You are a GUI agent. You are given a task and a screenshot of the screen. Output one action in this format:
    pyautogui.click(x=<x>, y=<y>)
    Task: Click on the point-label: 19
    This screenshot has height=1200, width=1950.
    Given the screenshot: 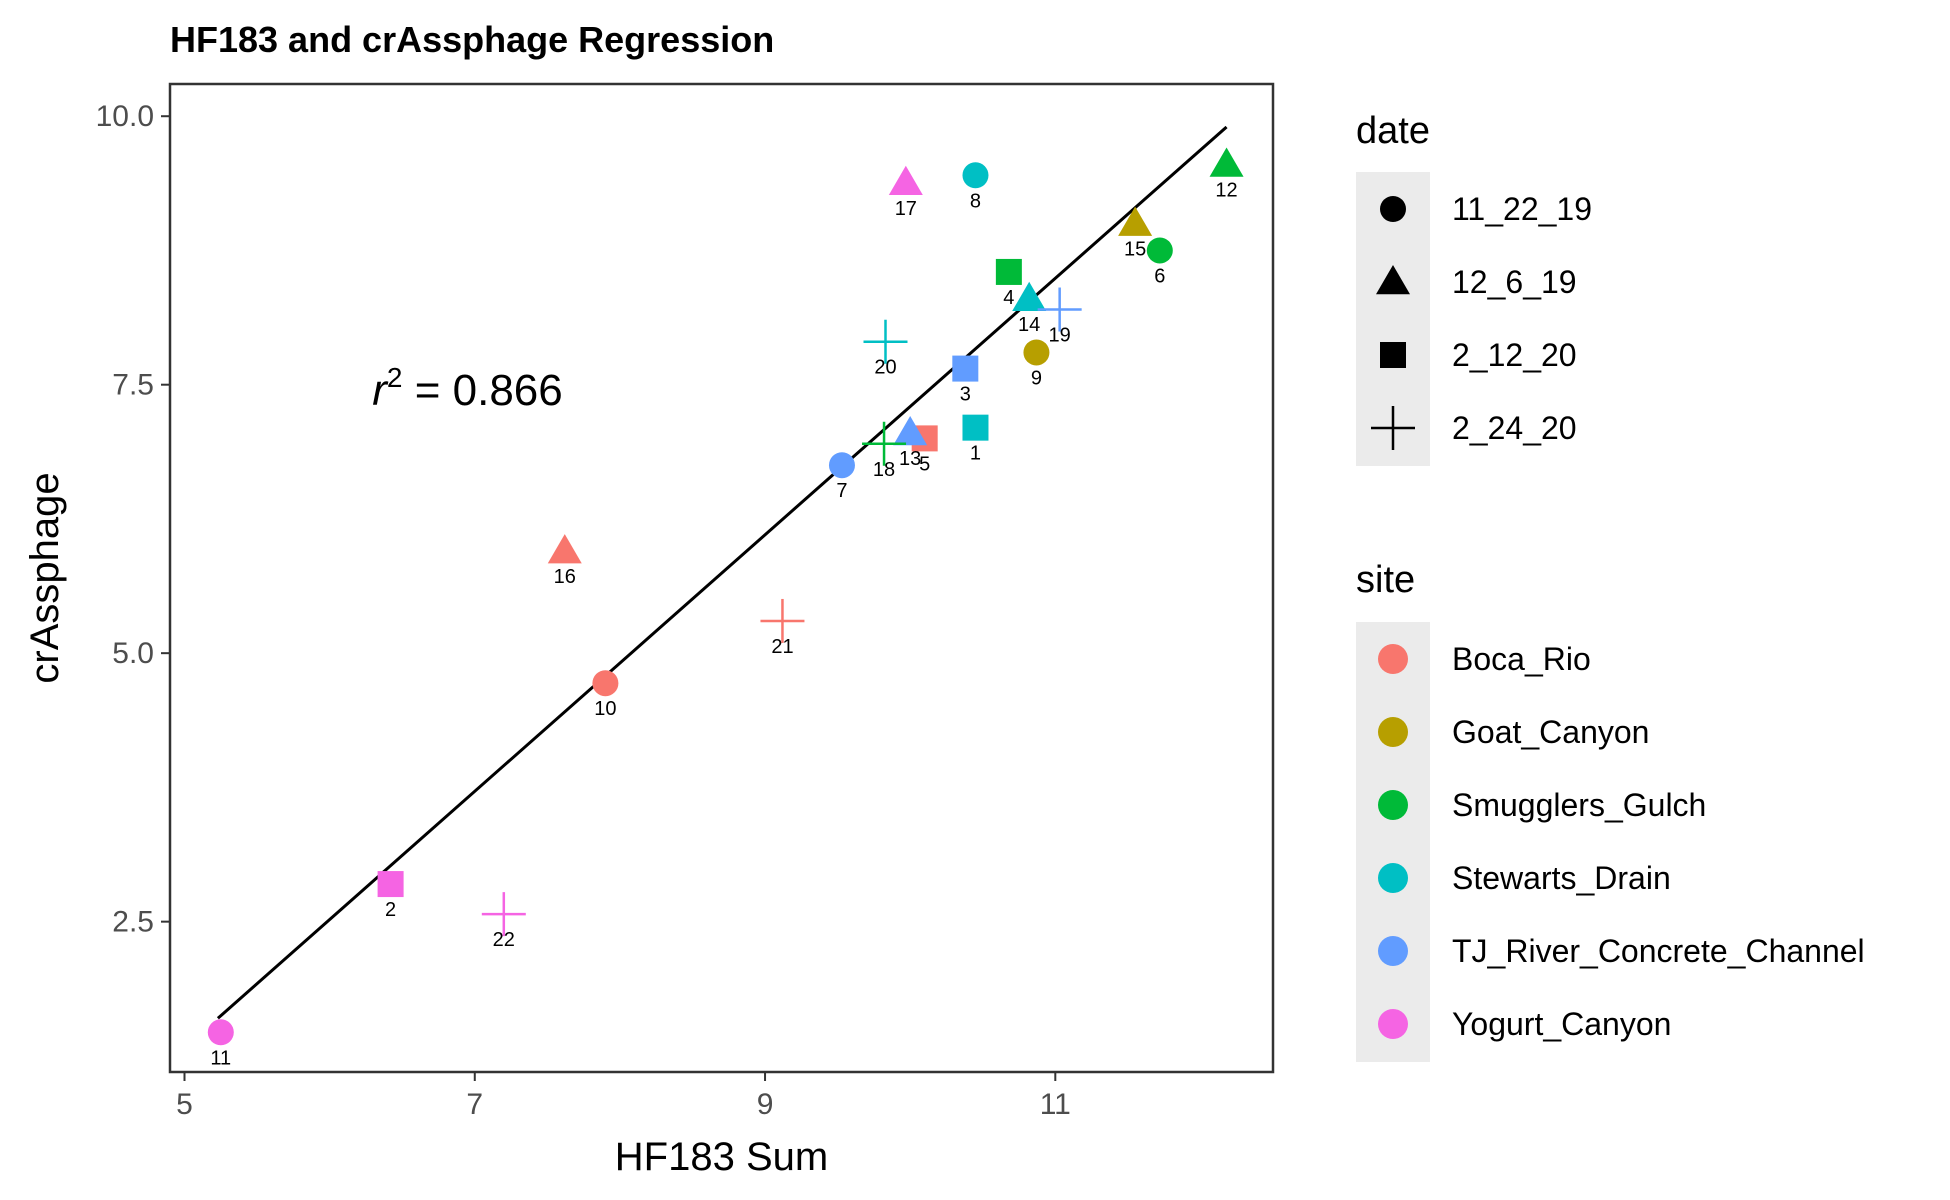 What is the action you would take?
    pyautogui.click(x=1060, y=336)
    